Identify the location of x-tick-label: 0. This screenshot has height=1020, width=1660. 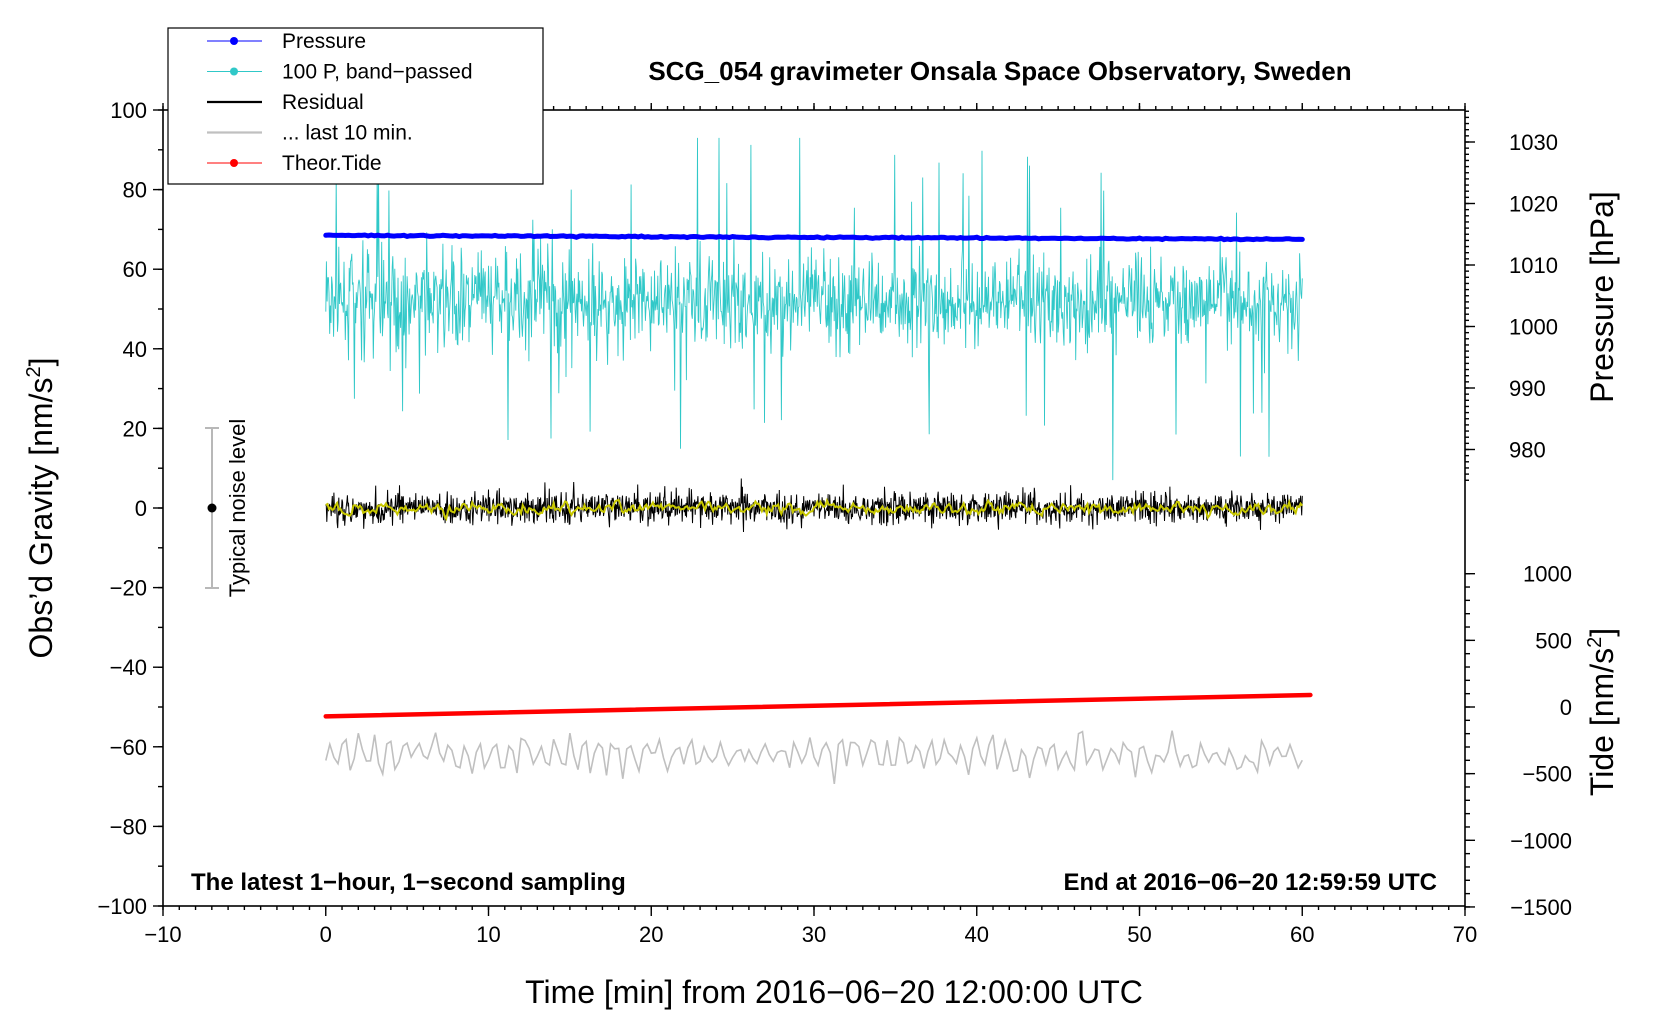
(326, 934).